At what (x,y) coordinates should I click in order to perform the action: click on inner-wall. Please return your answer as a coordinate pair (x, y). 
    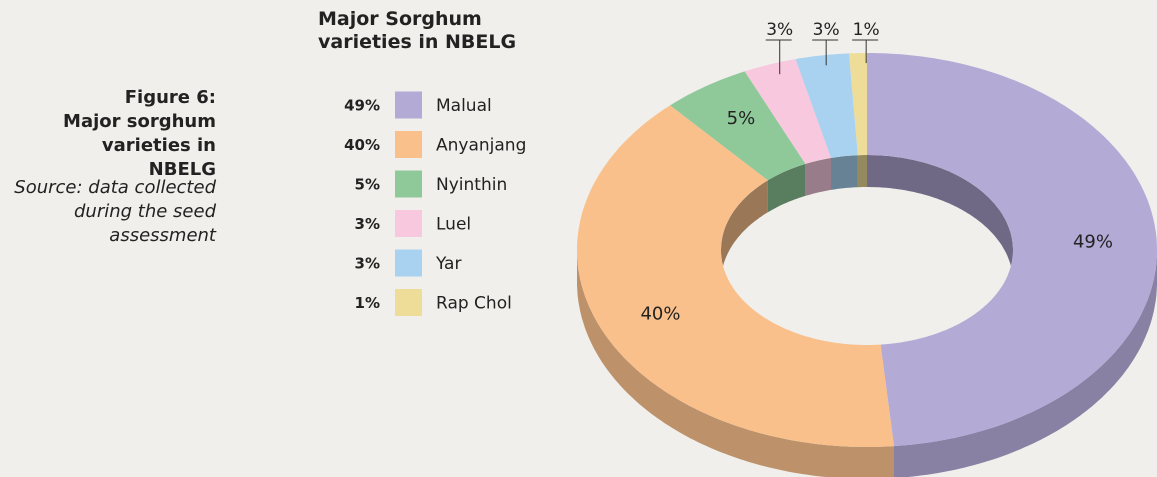
    Looking at the image, I should click on (867, 218).